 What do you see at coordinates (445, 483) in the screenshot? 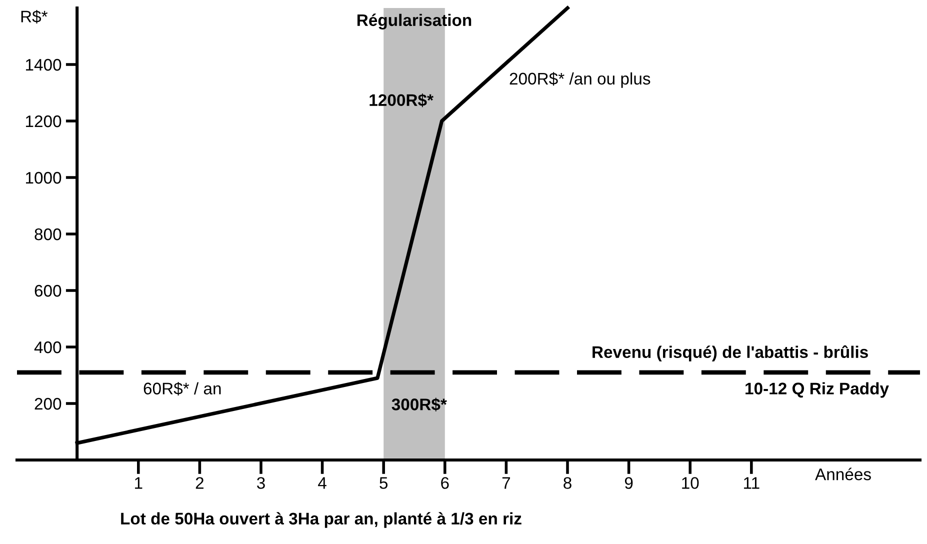
I see `x-tick-label: 6` at bounding box center [445, 483].